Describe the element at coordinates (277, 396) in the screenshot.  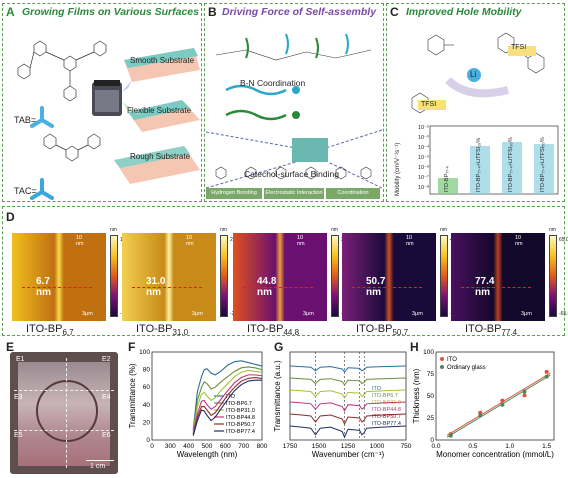
I see `chart-g-ylabel: Transmittance (a.u.)` at that location.